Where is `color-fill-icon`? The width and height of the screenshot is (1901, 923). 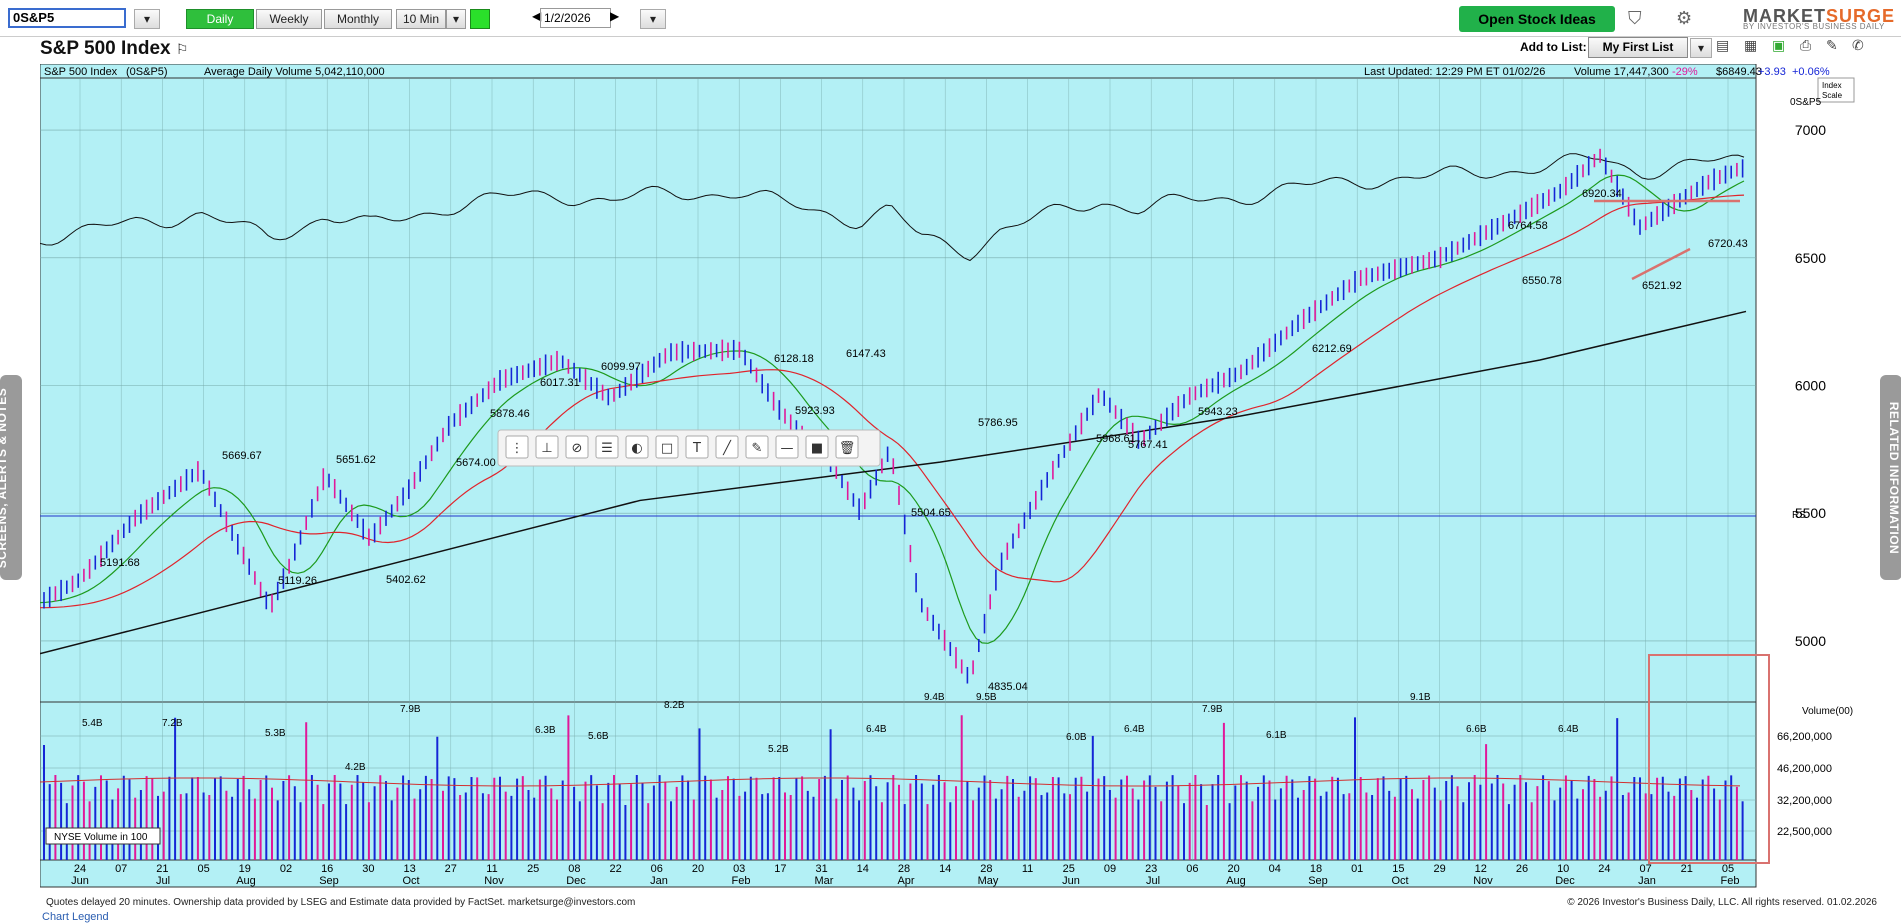
color-fill-icon is located at coordinates (817, 447).